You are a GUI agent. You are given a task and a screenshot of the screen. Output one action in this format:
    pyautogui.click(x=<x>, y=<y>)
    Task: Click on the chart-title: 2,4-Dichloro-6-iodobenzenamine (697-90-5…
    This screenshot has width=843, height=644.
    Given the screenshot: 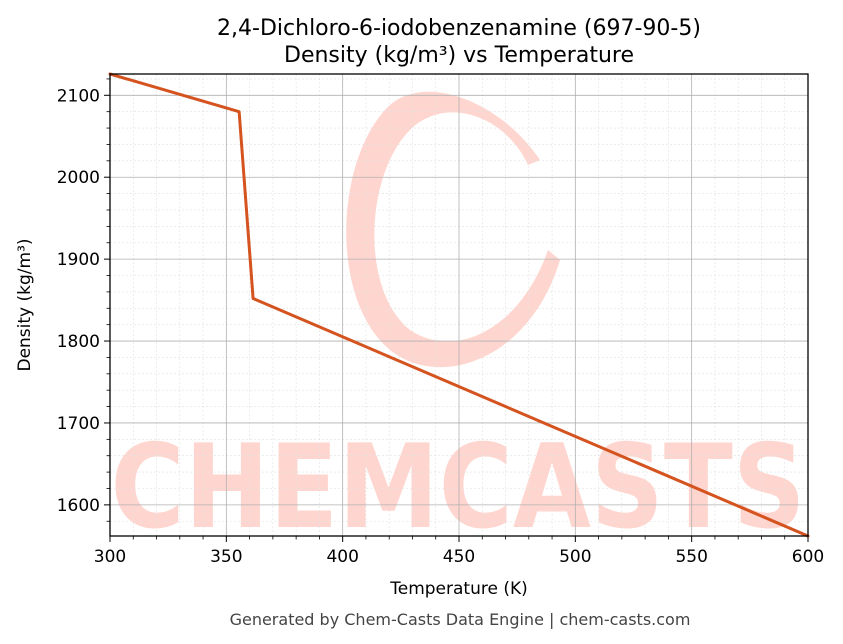 What is the action you would take?
    pyautogui.click(x=459, y=28)
    